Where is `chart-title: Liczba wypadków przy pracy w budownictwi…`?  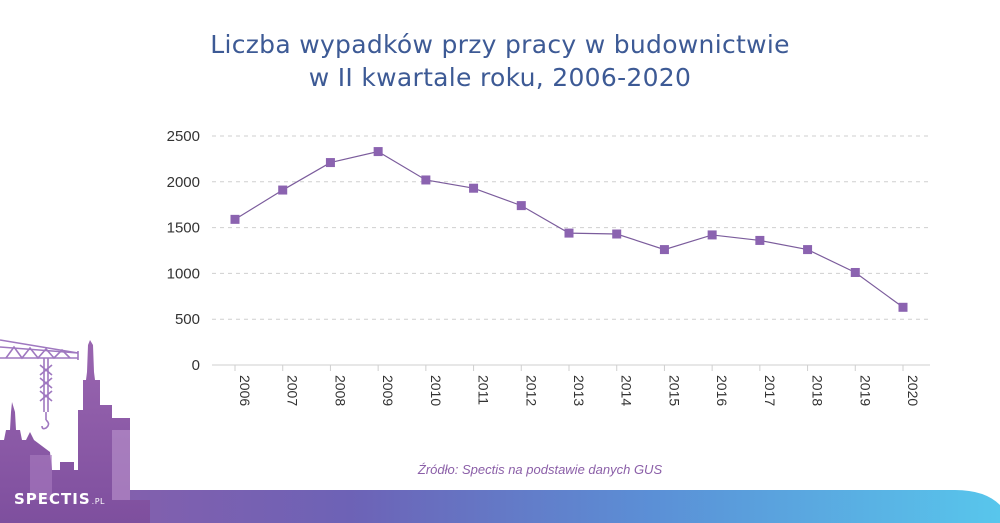
chart-title: Liczba wypadków przy pracy w budownictwi… is located at coordinates (500, 61).